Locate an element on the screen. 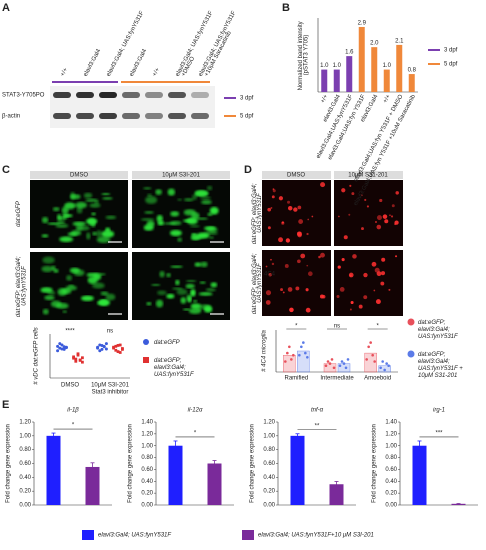 The image size is (486, 550). y-tick-label: 0.40 is located at coordinates (391, 482).